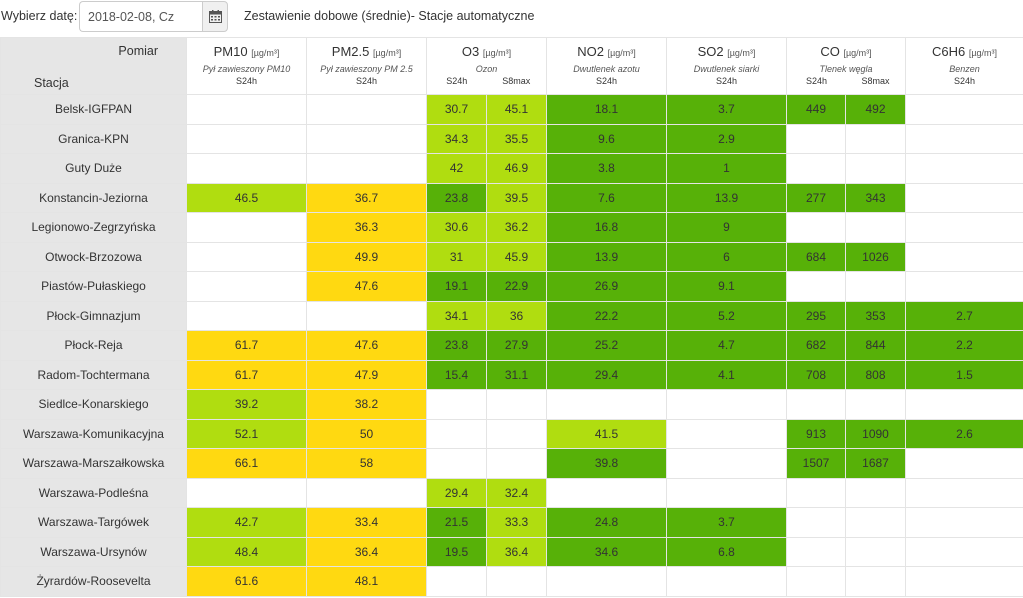  I want to click on table-row: Guty Duże 42 46.9 3.8 1, so click(511, 168).